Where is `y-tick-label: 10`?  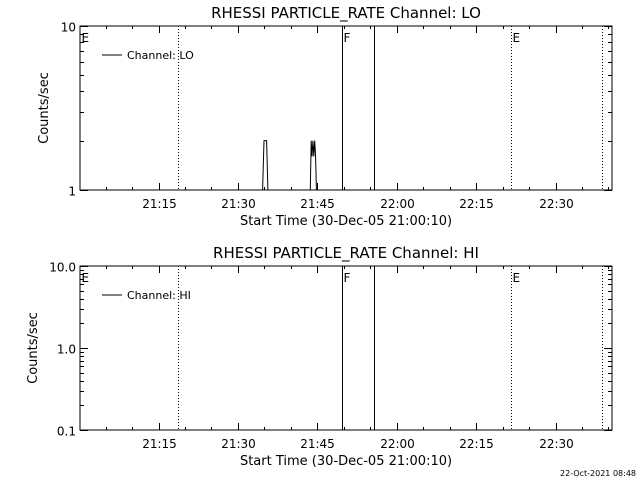 y-tick-label: 10 is located at coordinates (68, 28).